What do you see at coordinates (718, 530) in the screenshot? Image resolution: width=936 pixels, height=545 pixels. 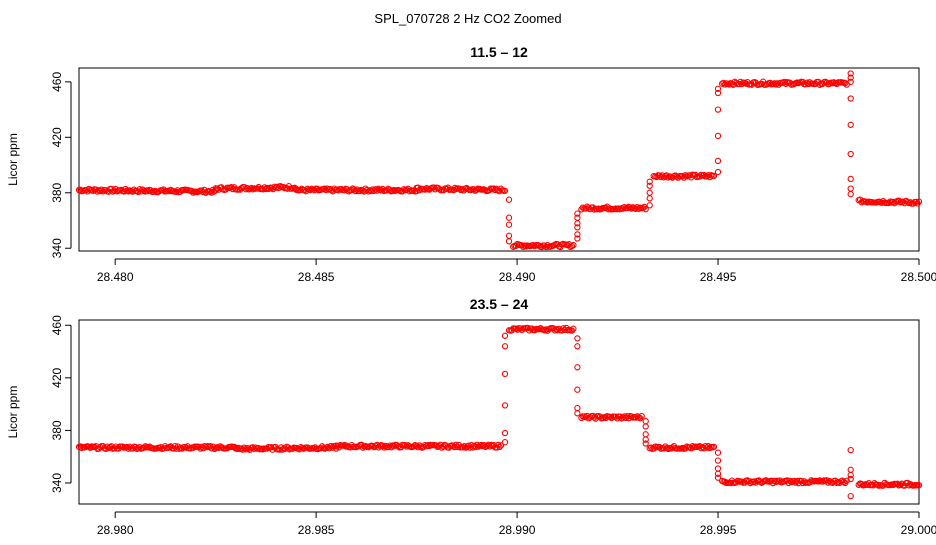 I see `x-tick-label: 28.995` at bounding box center [718, 530].